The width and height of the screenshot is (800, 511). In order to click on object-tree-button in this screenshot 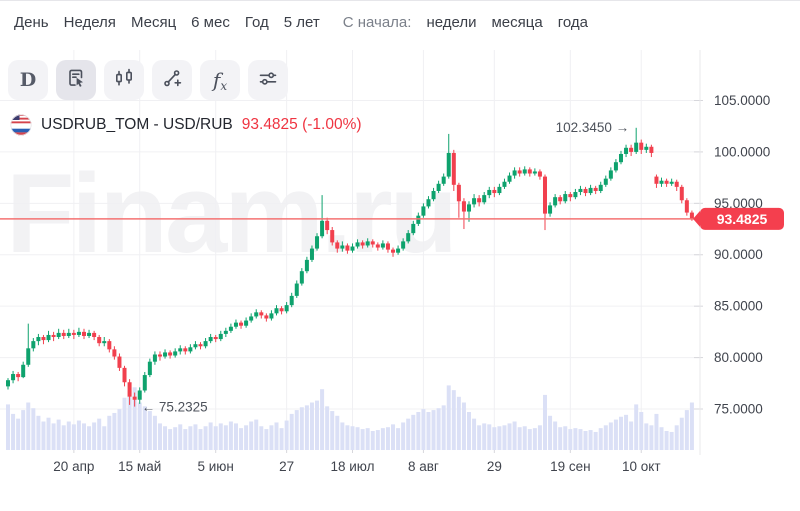, I will do `click(76, 80)`.